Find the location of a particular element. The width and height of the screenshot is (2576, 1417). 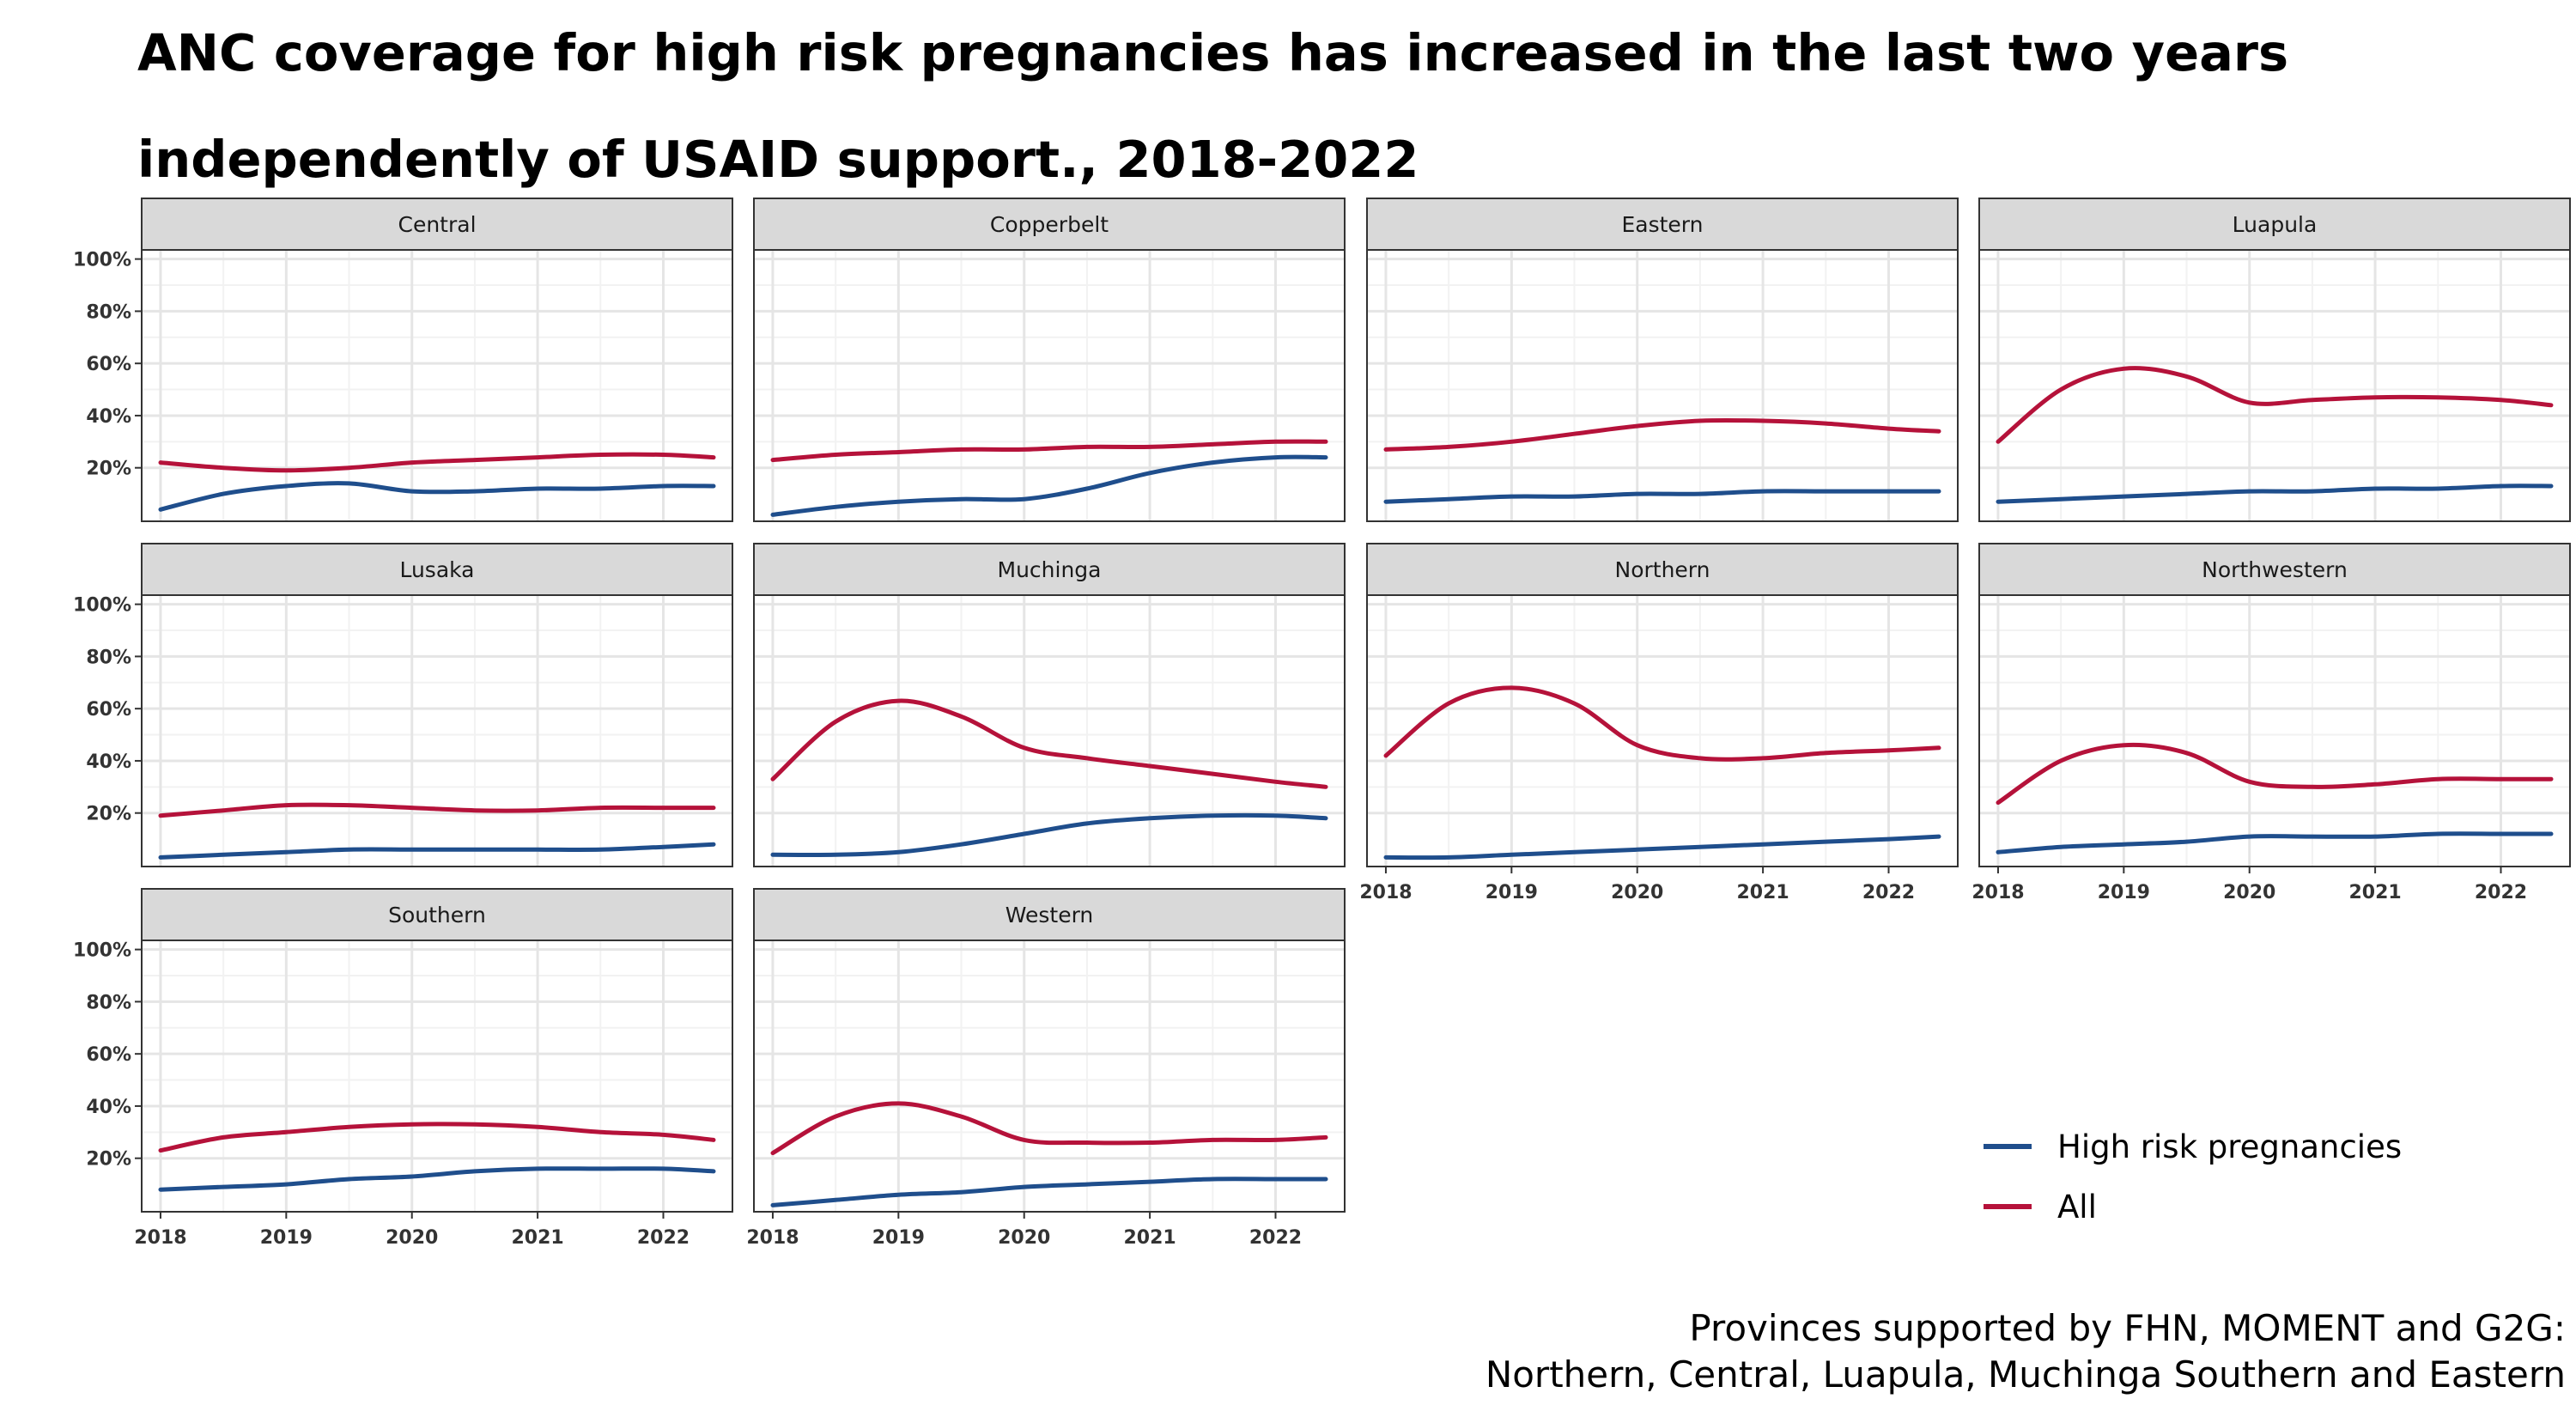

legend-key-high-risk is located at coordinates (2008, 1146).